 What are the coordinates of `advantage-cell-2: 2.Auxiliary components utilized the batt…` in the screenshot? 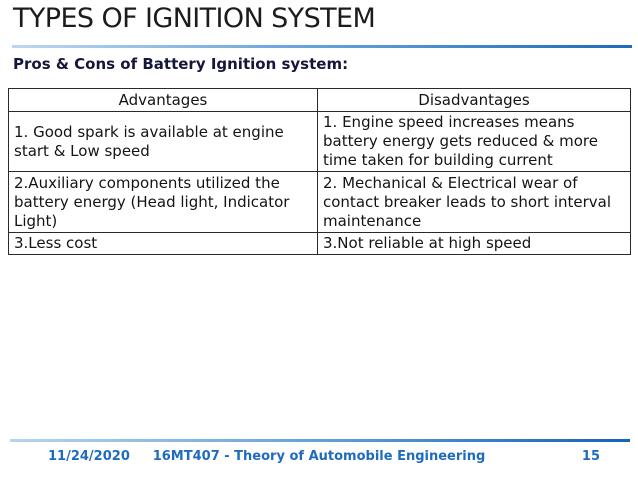 It's located at (163, 202).